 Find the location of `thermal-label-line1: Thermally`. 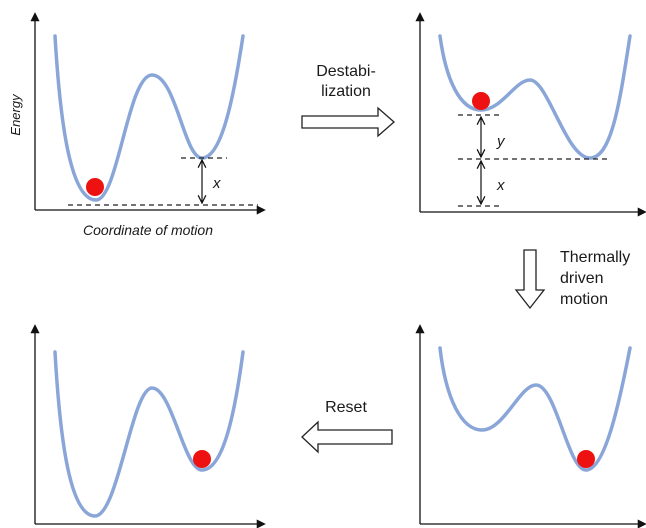

thermal-label-line1: Thermally is located at coordinates (595, 257).